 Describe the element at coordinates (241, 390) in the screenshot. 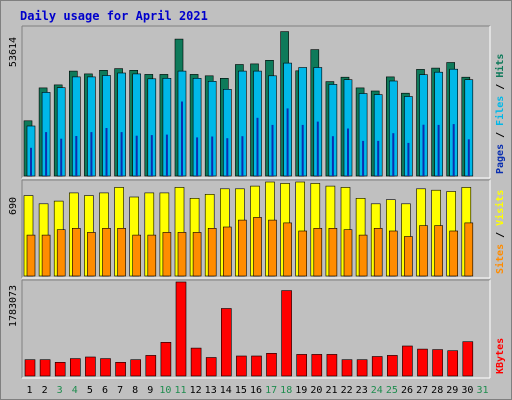

I see `x-label-day-15: 15` at that location.